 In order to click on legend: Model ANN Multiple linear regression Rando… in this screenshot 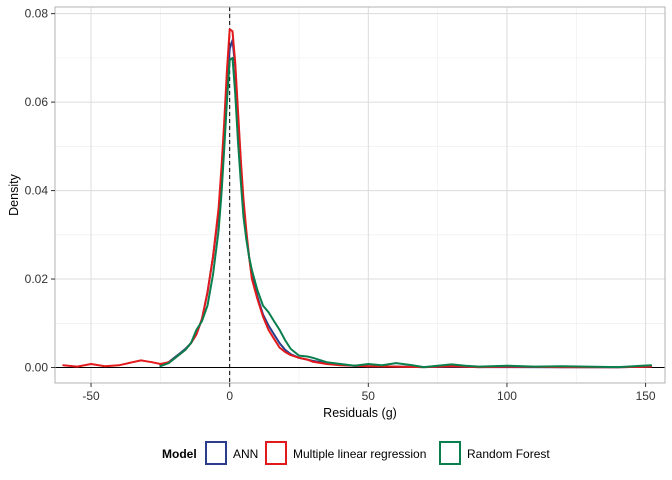, I will do `click(356, 453)`.